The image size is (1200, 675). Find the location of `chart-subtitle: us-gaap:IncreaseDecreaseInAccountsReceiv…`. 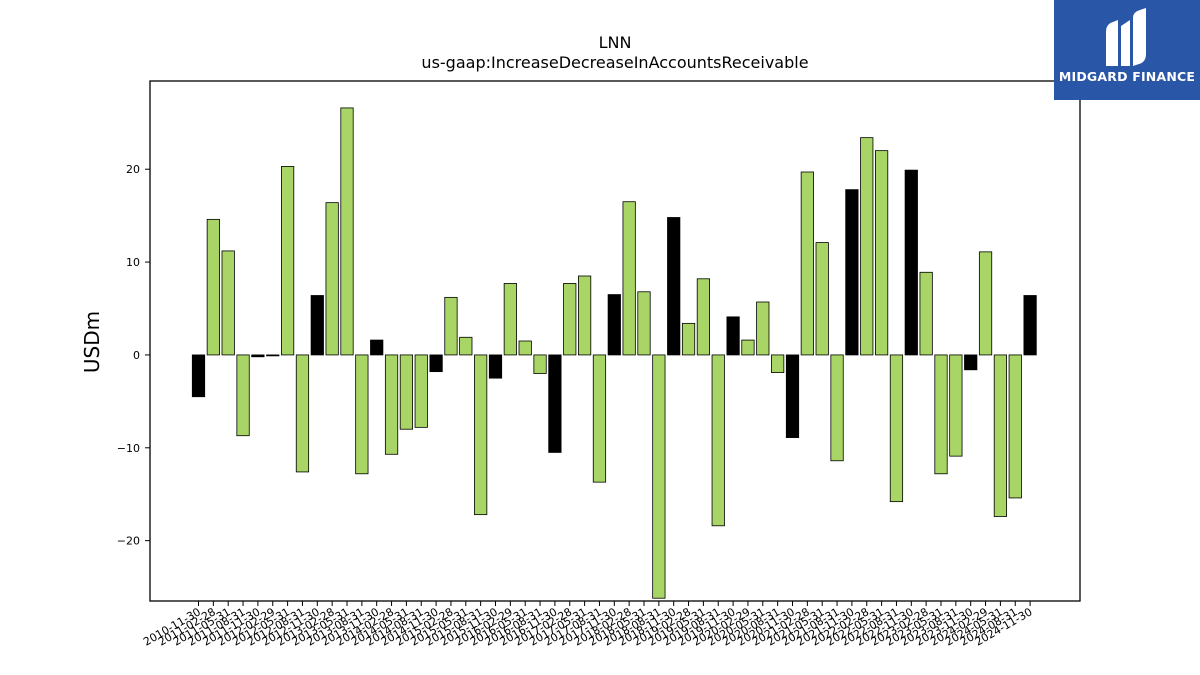

chart-subtitle: us-gaap:IncreaseDecreaseInAccountsReceiv… is located at coordinates (614, 62).